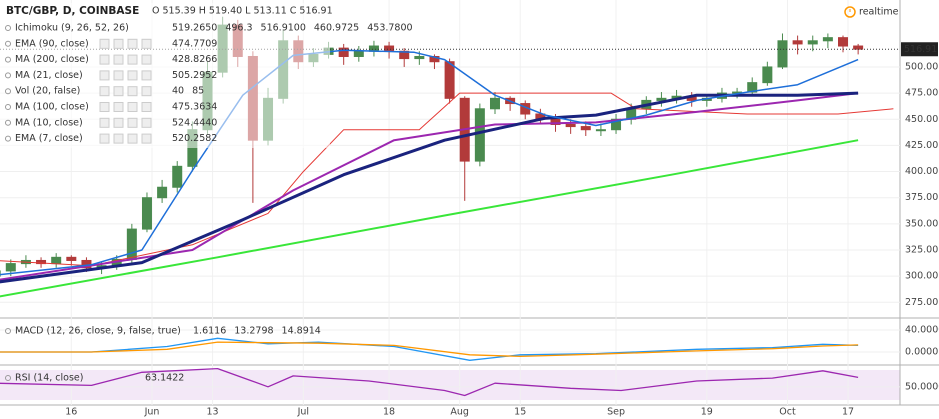 The image size is (939, 419). Describe the element at coordinates (212, 412) in the screenshot. I see `x-tick-label: 13` at that location.